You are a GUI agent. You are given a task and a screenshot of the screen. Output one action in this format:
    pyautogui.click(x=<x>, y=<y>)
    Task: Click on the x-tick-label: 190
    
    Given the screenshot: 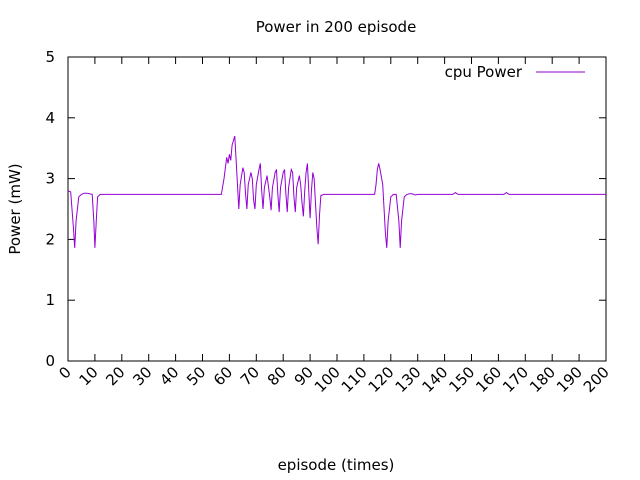 What is the action you would take?
    pyautogui.click(x=569, y=379)
    